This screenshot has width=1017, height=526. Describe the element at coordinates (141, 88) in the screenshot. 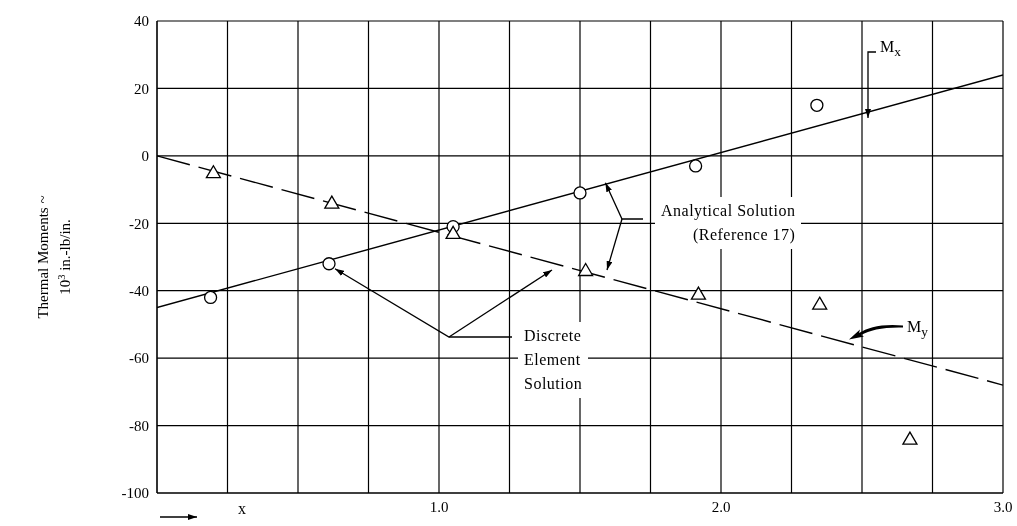

I see `y-tick-label: 20` at that location.